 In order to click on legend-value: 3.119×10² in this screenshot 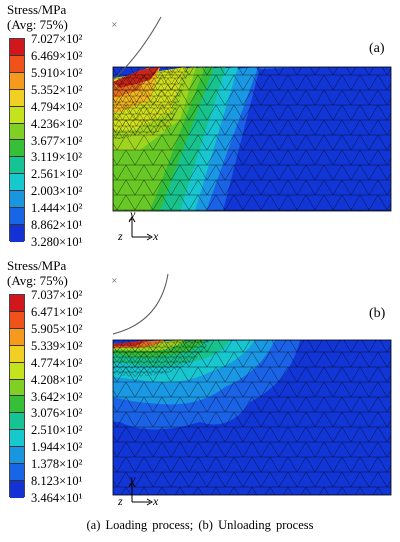, I will do `click(56, 157)`.